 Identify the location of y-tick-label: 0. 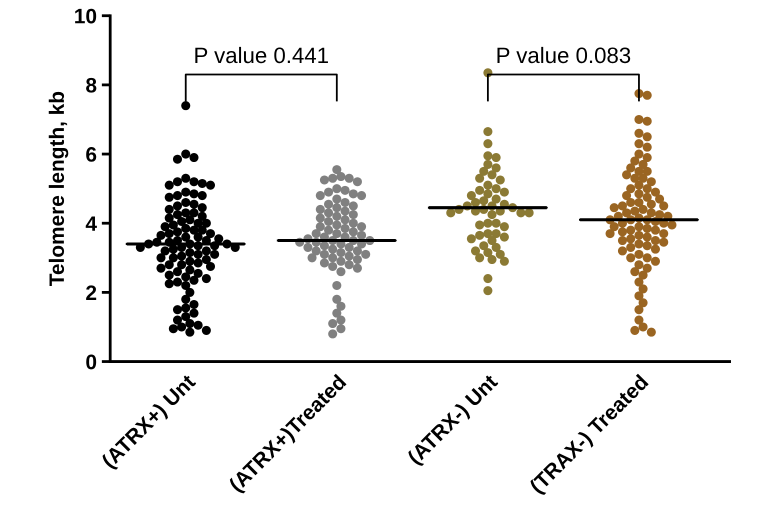
(91, 362).